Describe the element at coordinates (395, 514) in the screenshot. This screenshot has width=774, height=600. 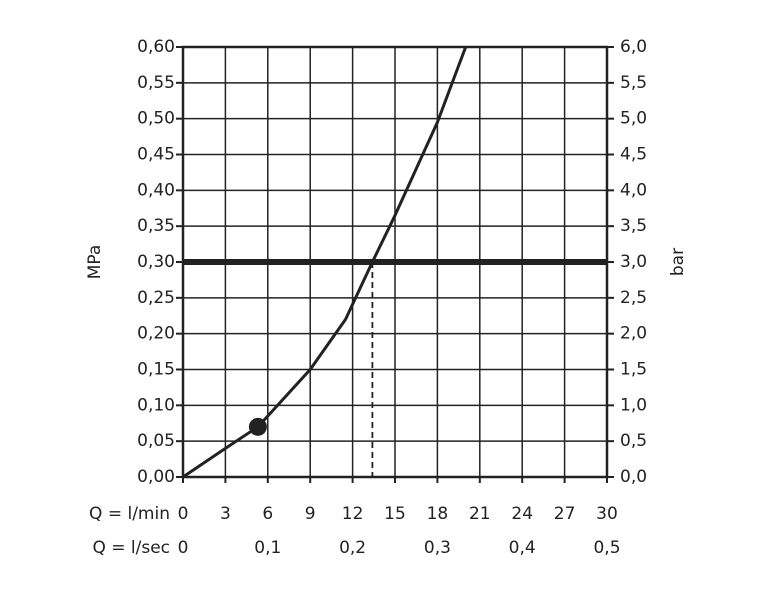
I see `x-tick-label: 15` at that location.